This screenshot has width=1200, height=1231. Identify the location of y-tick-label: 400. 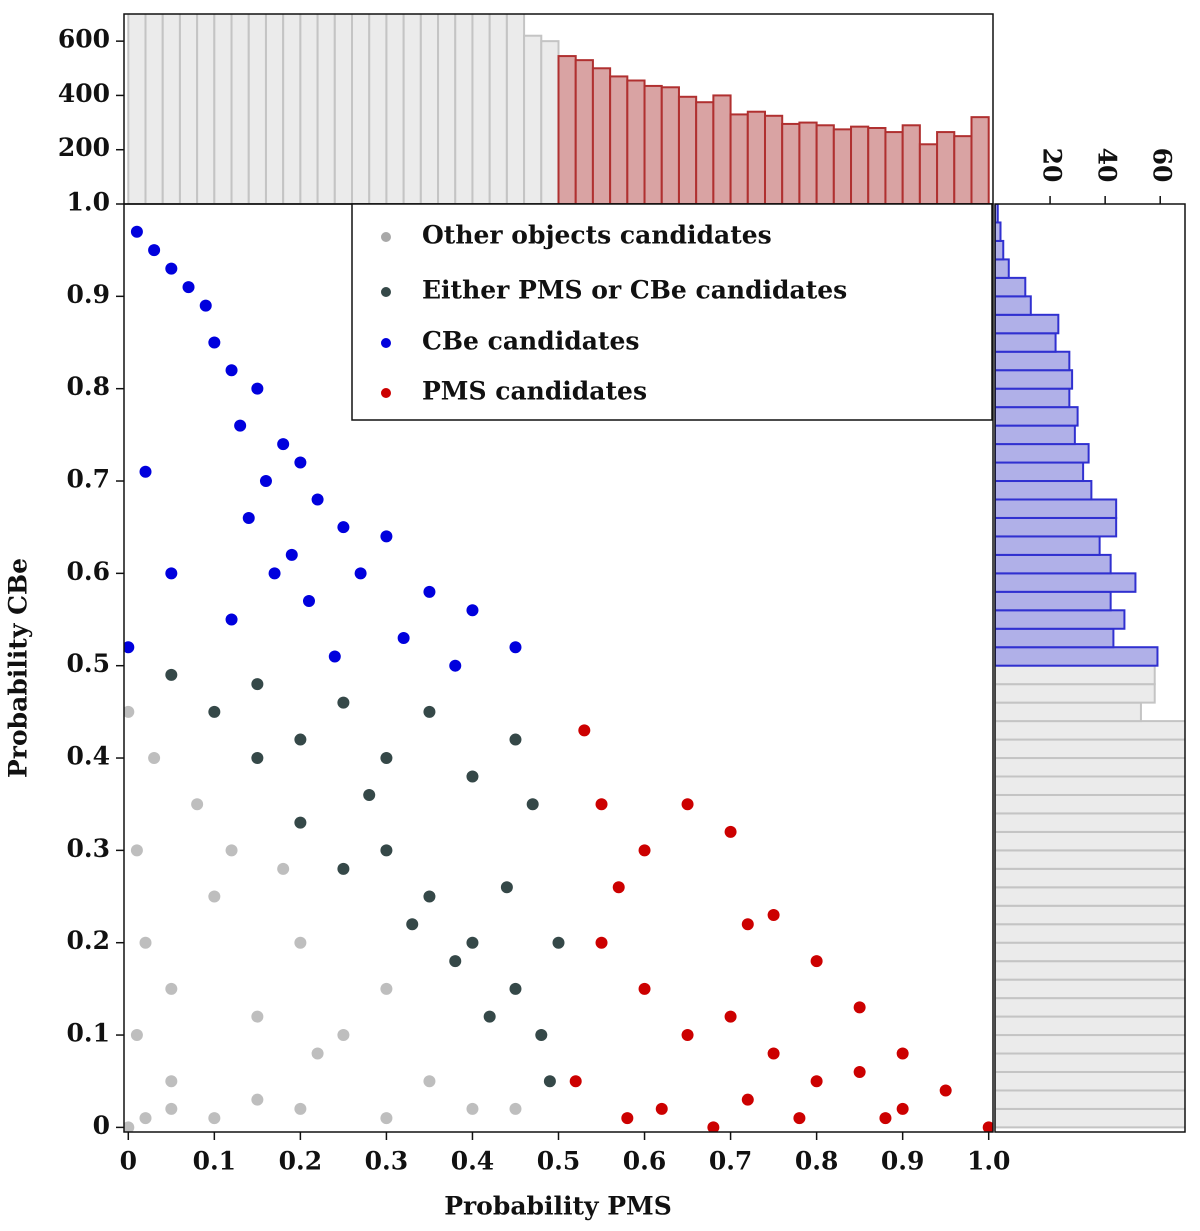
(84, 93).